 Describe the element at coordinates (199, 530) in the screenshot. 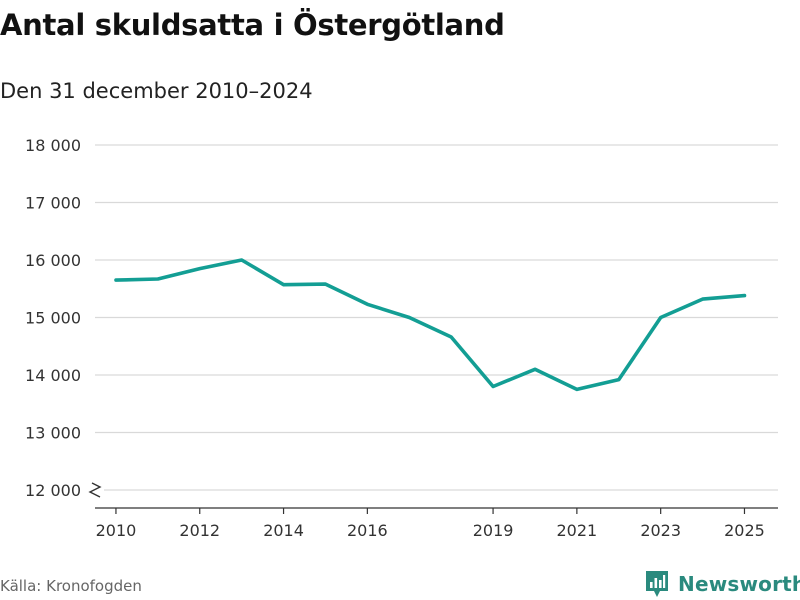

I see `x-tick-label: 2012` at that location.